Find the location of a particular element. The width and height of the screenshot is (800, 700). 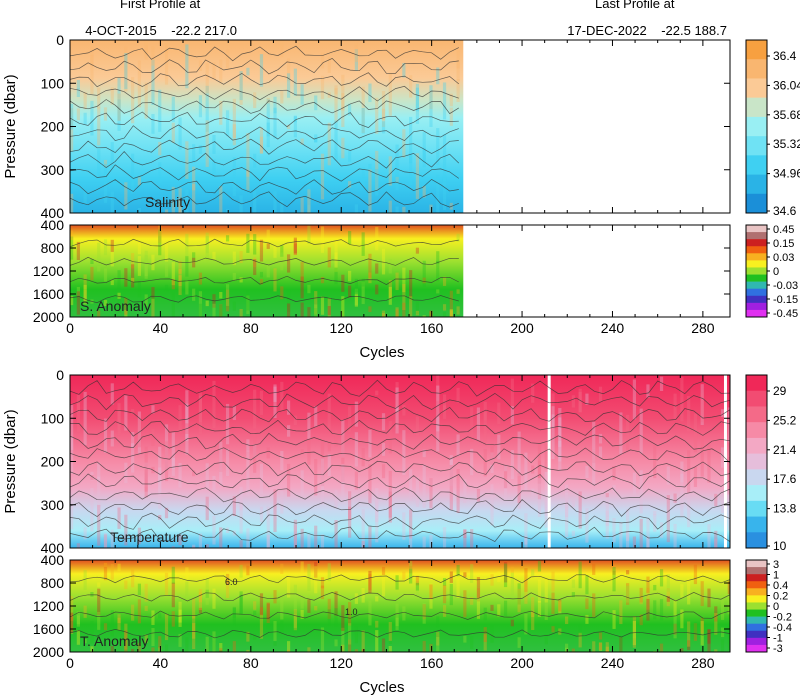

last-profile-info: 17-DEC-2022 -22.5 188.7 is located at coordinates (643, 24).